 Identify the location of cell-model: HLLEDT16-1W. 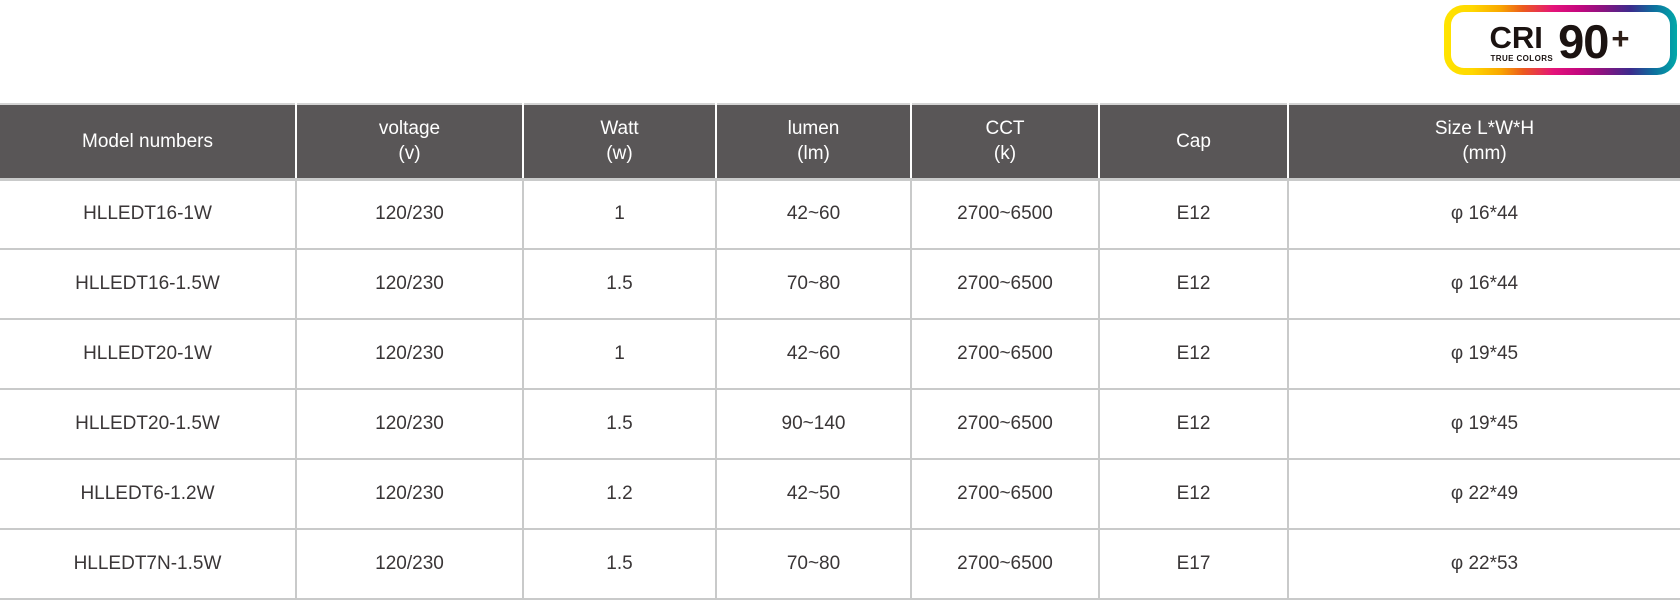
(148, 214).